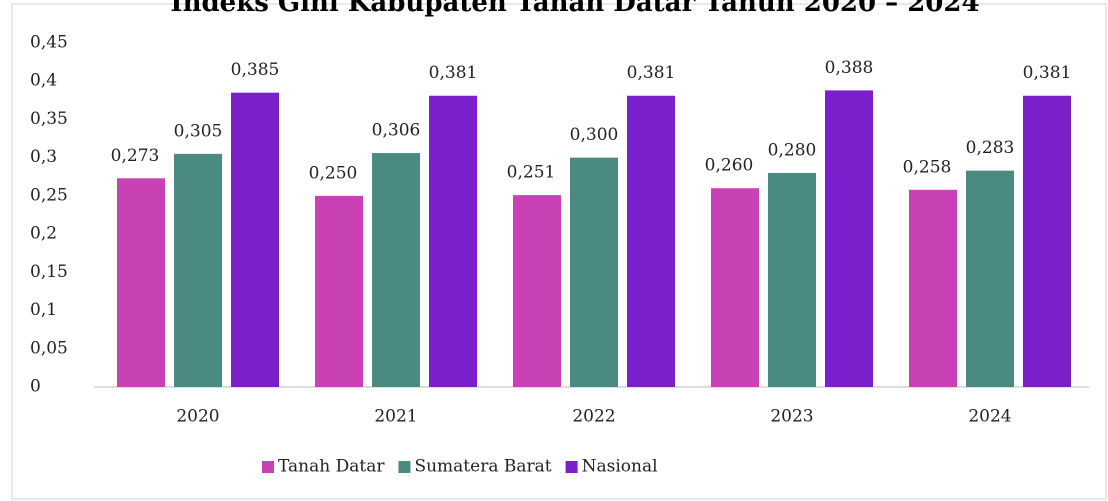  Describe the element at coordinates (729, 166) in the screenshot. I see `value-label: 0,260` at that location.